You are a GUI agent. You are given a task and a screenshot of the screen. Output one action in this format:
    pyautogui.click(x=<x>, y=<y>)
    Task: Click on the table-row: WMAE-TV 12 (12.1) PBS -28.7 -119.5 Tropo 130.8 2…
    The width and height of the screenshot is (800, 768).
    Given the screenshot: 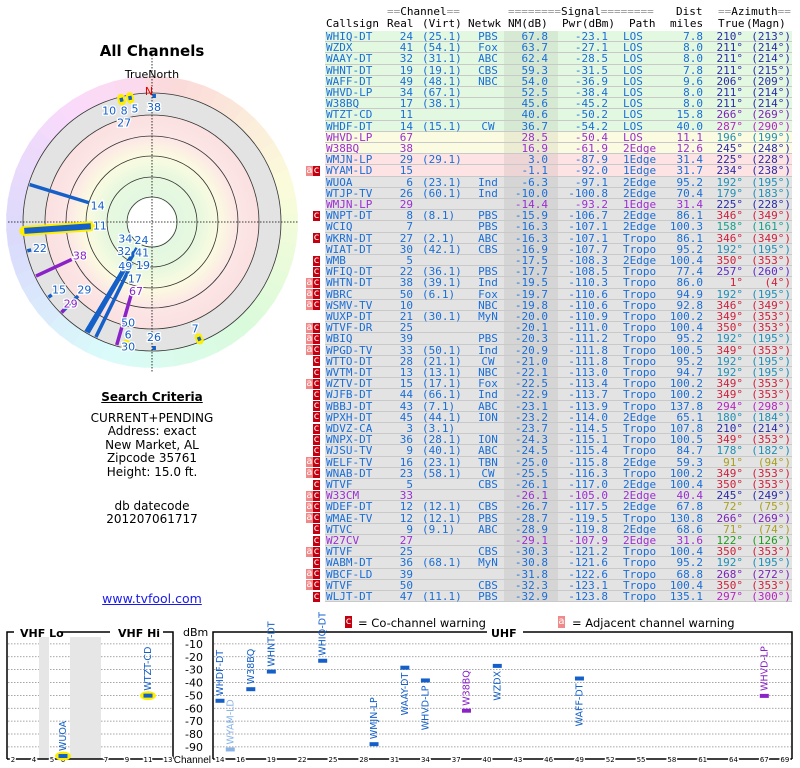 What is the action you would take?
    pyautogui.click(x=558, y=518)
    